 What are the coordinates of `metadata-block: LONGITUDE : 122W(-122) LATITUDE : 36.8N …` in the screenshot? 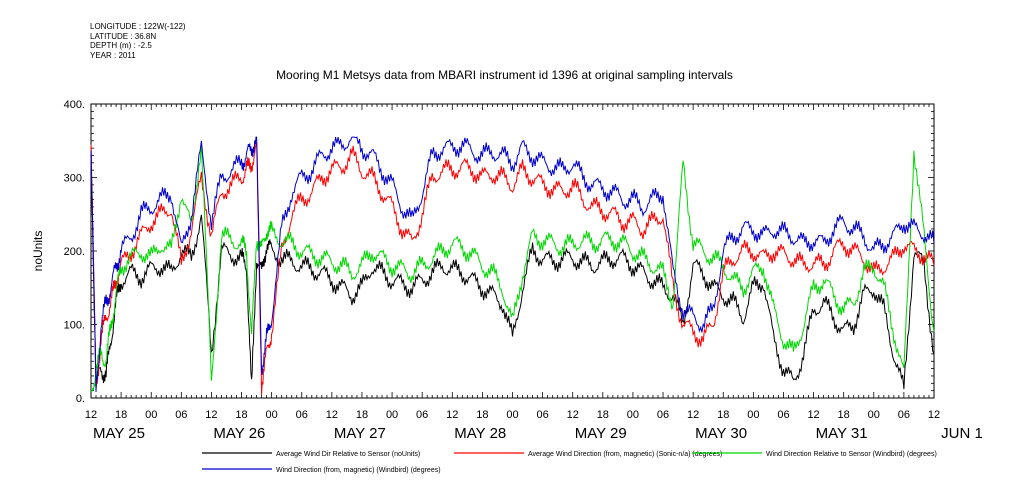 It's located at (138, 41).